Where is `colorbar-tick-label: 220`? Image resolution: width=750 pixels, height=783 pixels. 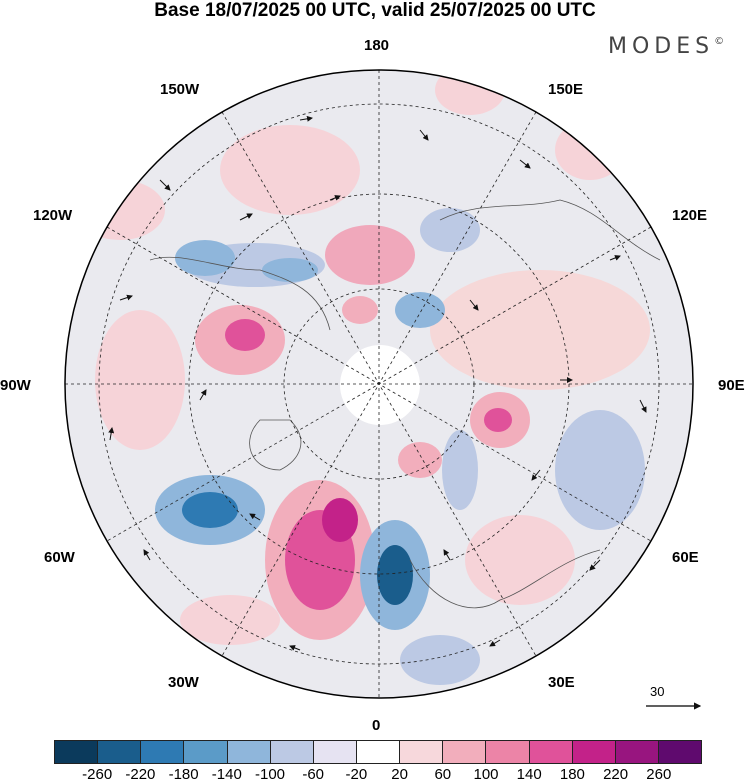
colorbar-tick-label: 220 is located at coordinates (616, 774).